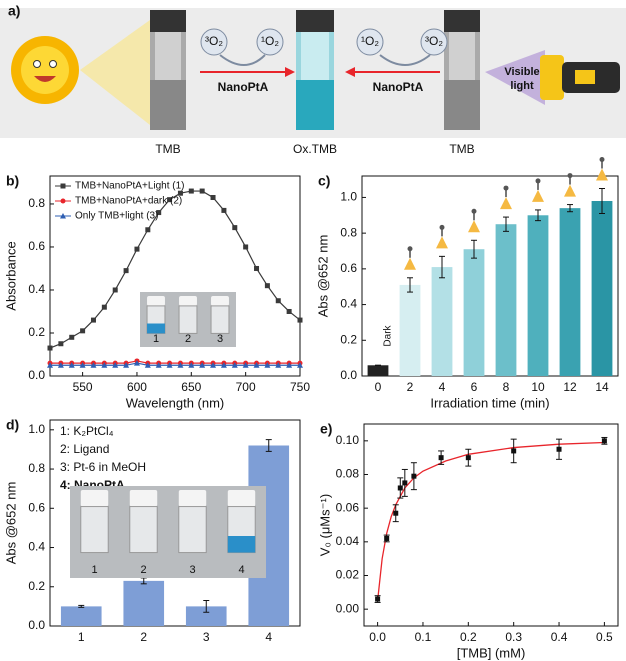 This screenshot has width=626, height=661. I want to click on flashlight, so click(580, 77).